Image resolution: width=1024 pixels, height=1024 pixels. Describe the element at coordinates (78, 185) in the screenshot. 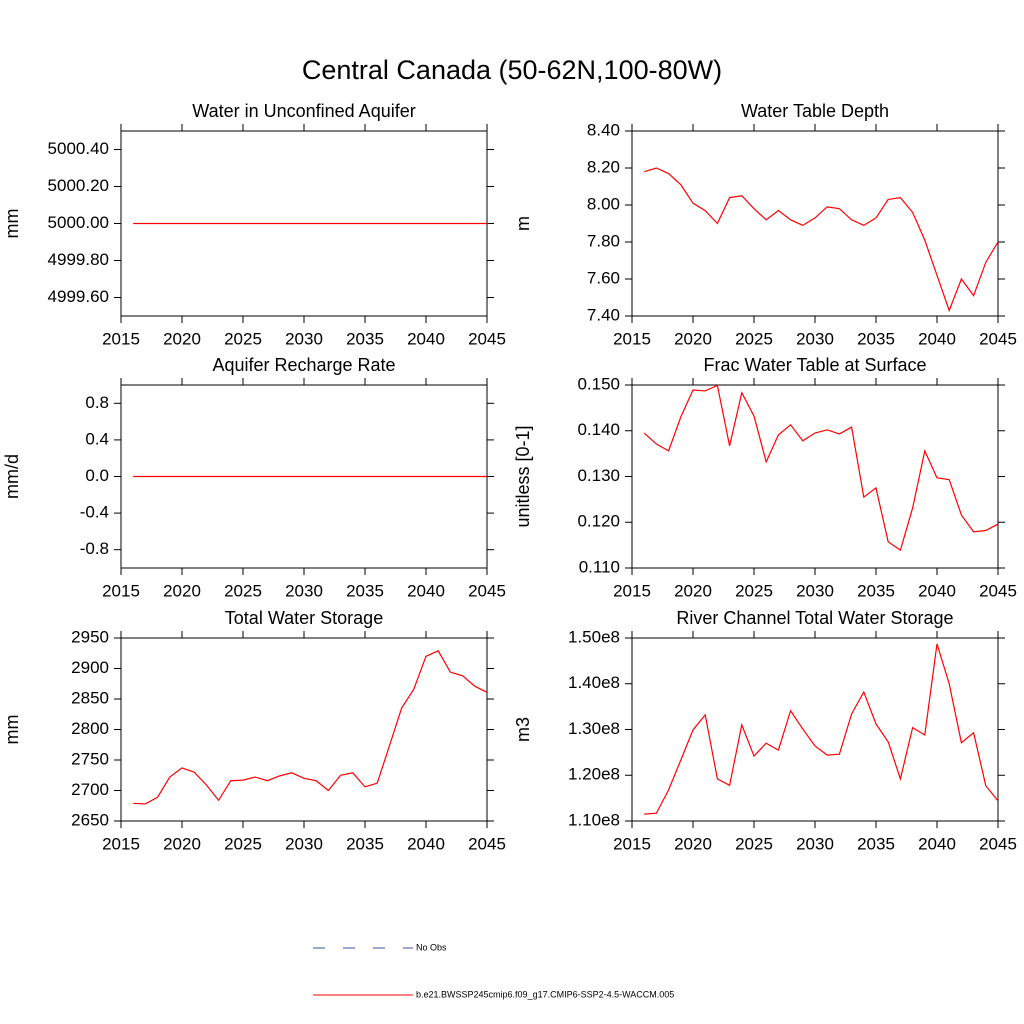

I see `y-tick-label: 5000.20` at that location.